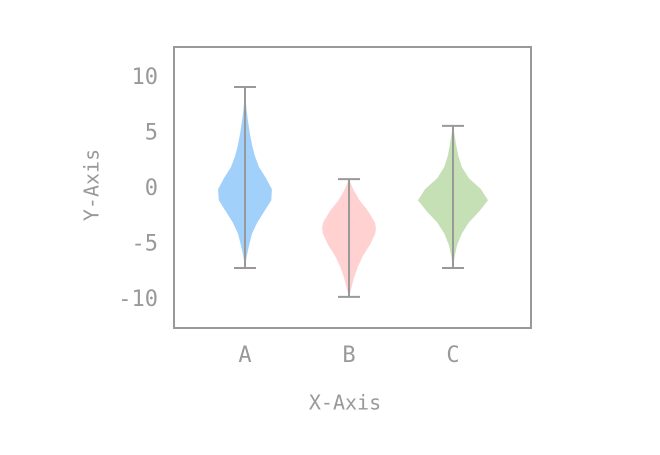 Image resolution: width=660 pixels, height=455 pixels. I want to click on y-tick-label: -10, so click(138, 299).